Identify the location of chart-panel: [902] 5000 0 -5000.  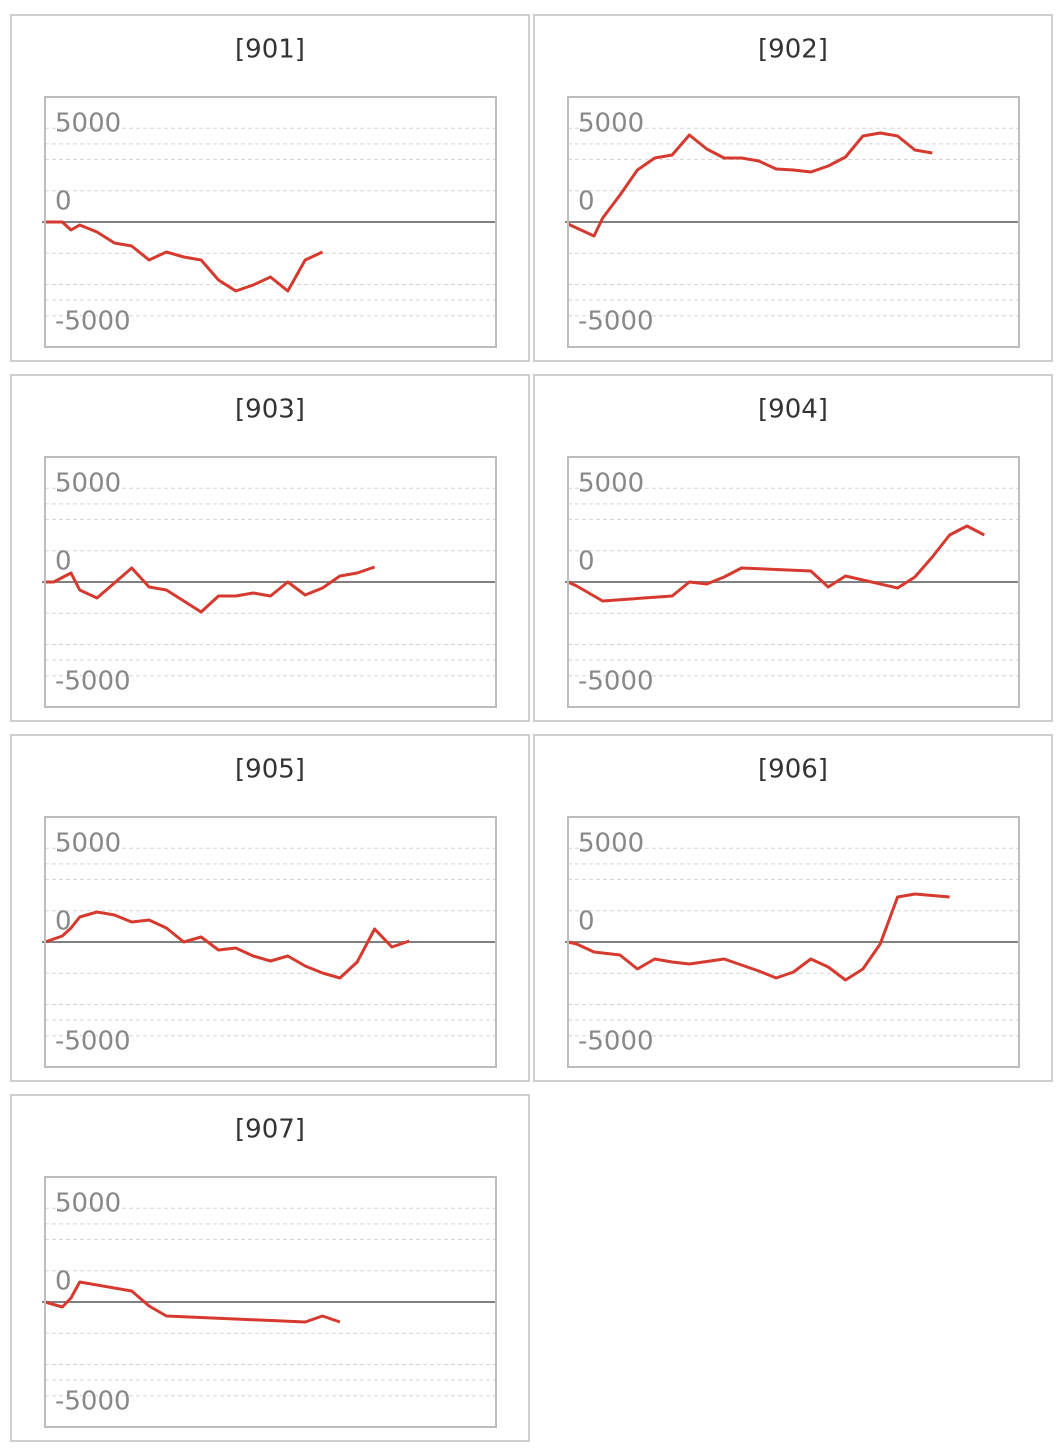
(793, 188).